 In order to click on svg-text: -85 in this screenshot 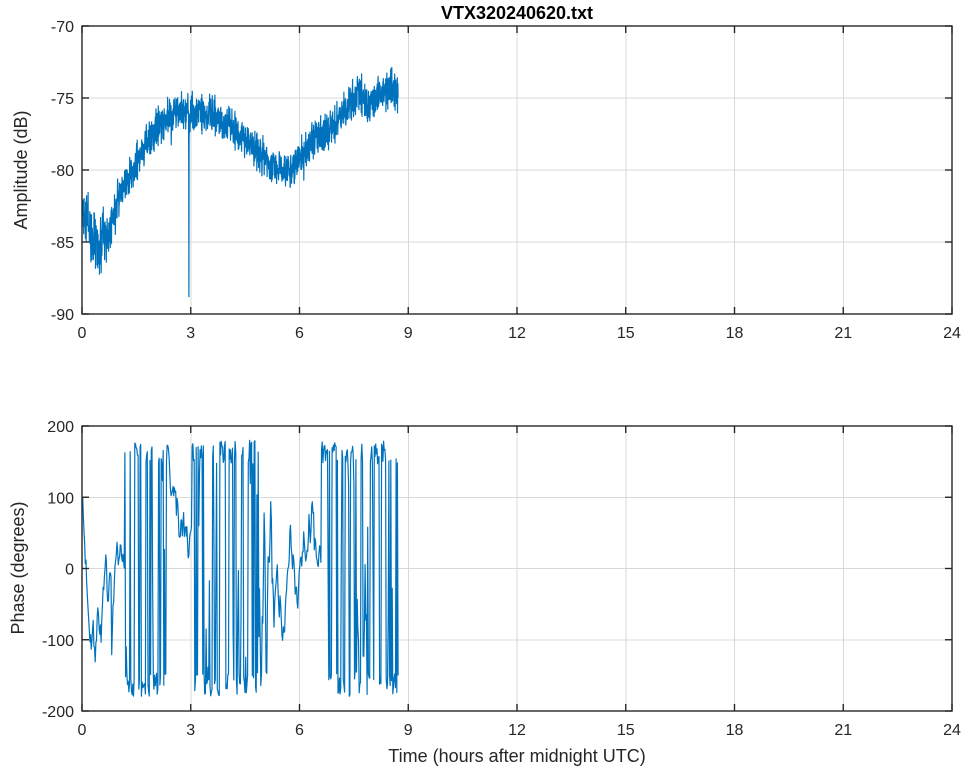, I will do `click(62, 243)`.